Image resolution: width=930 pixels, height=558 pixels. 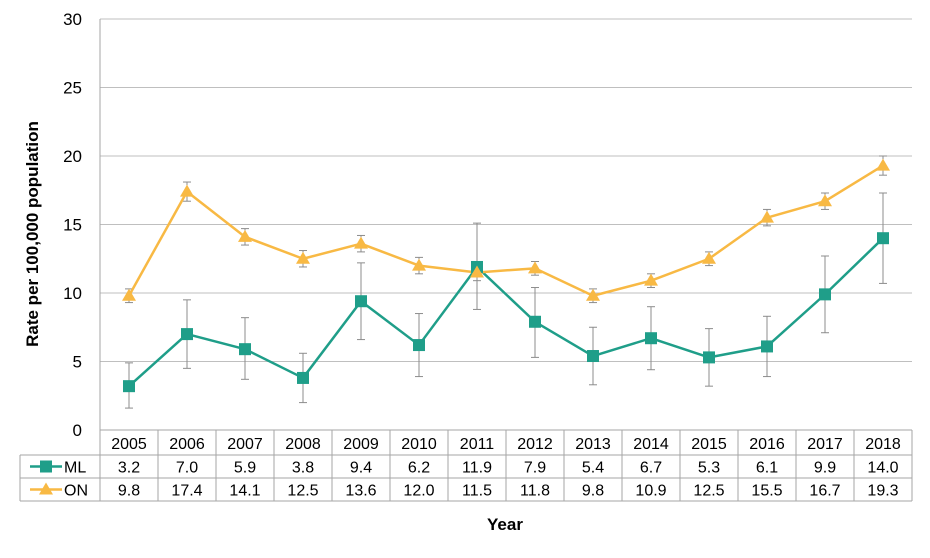 What do you see at coordinates (535, 444) in the screenshot?
I see `x-tick-label: 2012` at bounding box center [535, 444].